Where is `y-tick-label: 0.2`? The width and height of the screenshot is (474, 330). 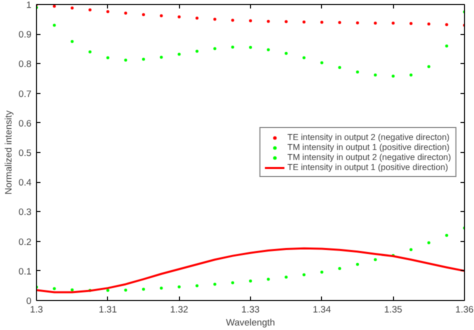
y-tick-label: 0.2 is located at coordinates (25, 241).